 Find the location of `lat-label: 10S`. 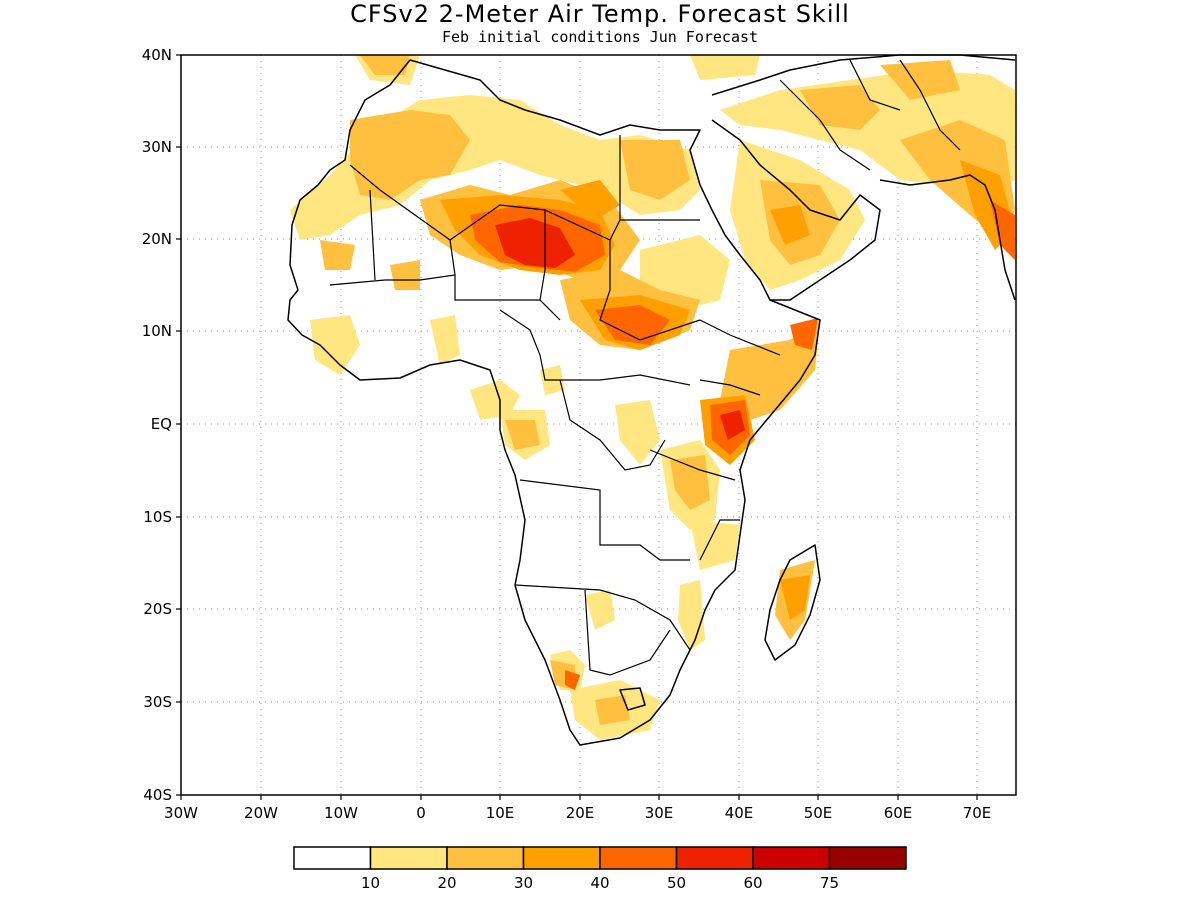

lat-label: 10S is located at coordinates (157, 517).